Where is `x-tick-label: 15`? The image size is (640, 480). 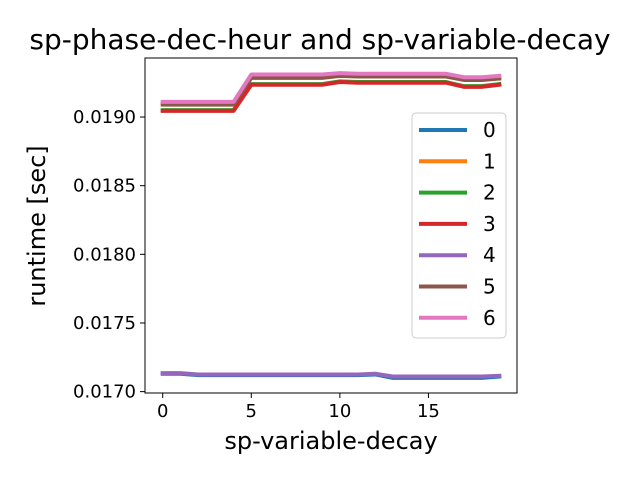 x-tick-label: 15 is located at coordinates (428, 411).